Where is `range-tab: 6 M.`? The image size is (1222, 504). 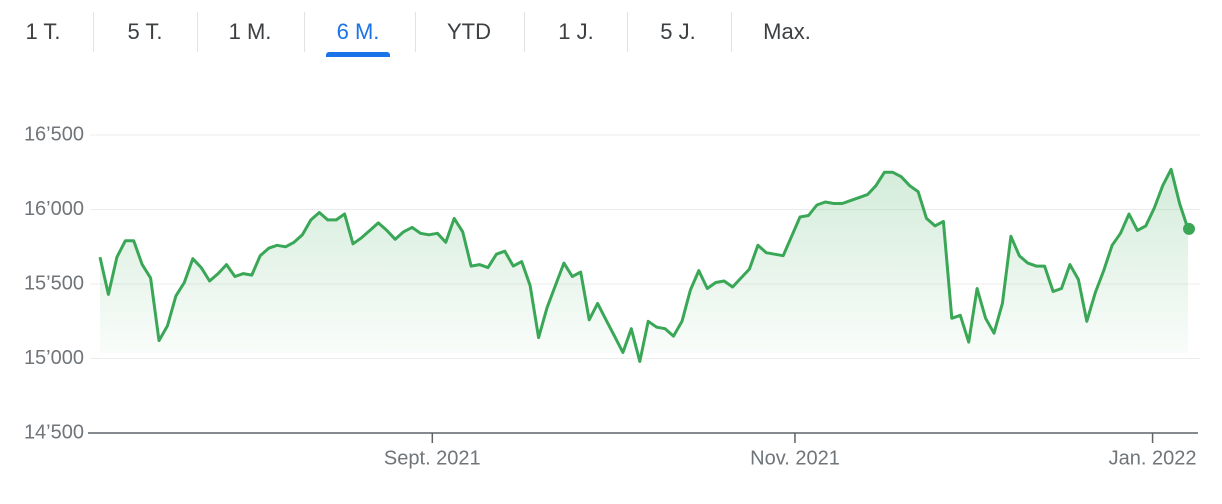
range-tab: 6 M. is located at coordinates (358, 31).